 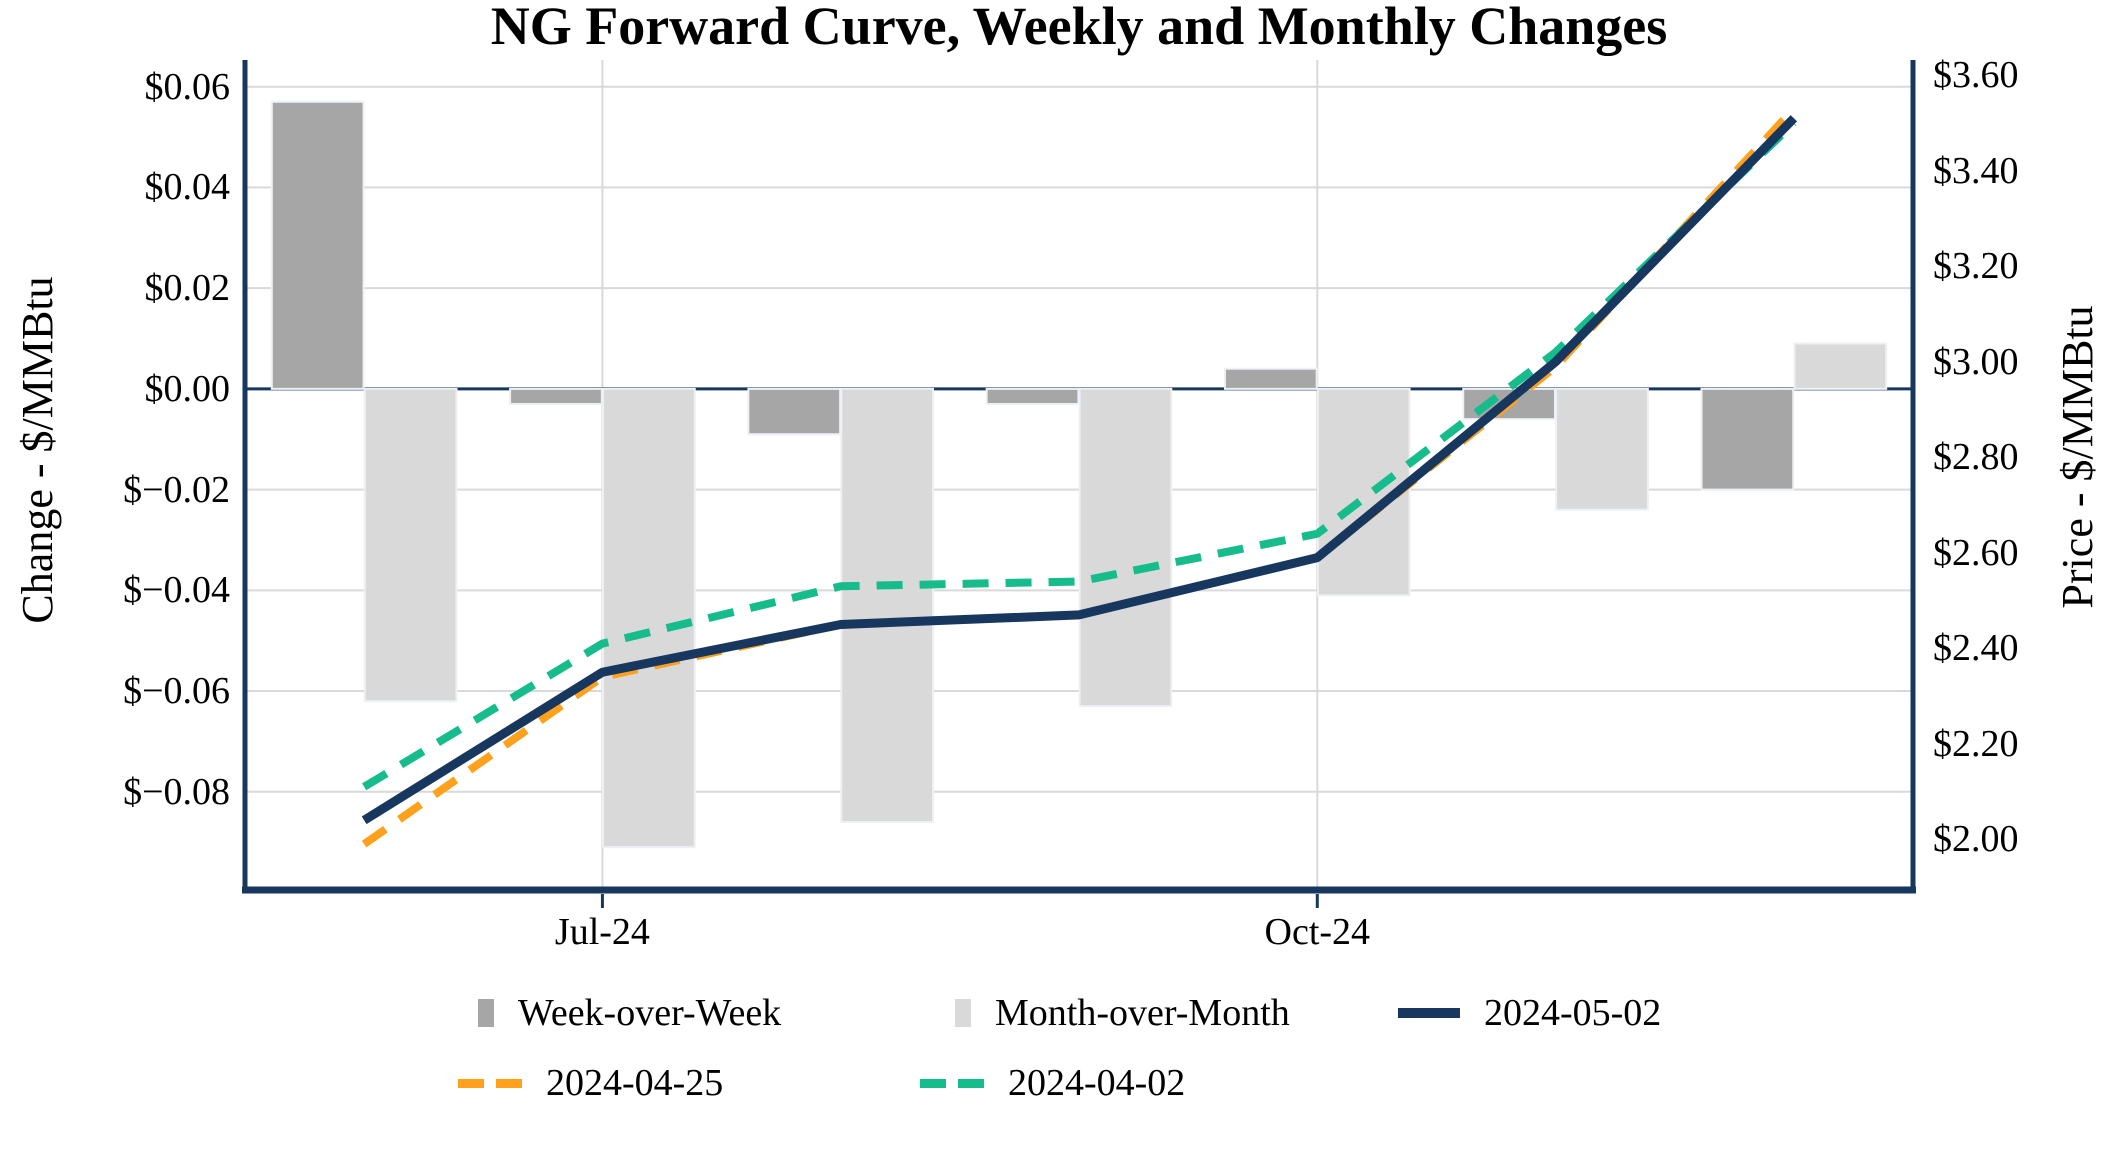 What do you see at coordinates (1976, 648) in the screenshot?
I see `right-axis-tick-label: $2.40` at bounding box center [1976, 648].